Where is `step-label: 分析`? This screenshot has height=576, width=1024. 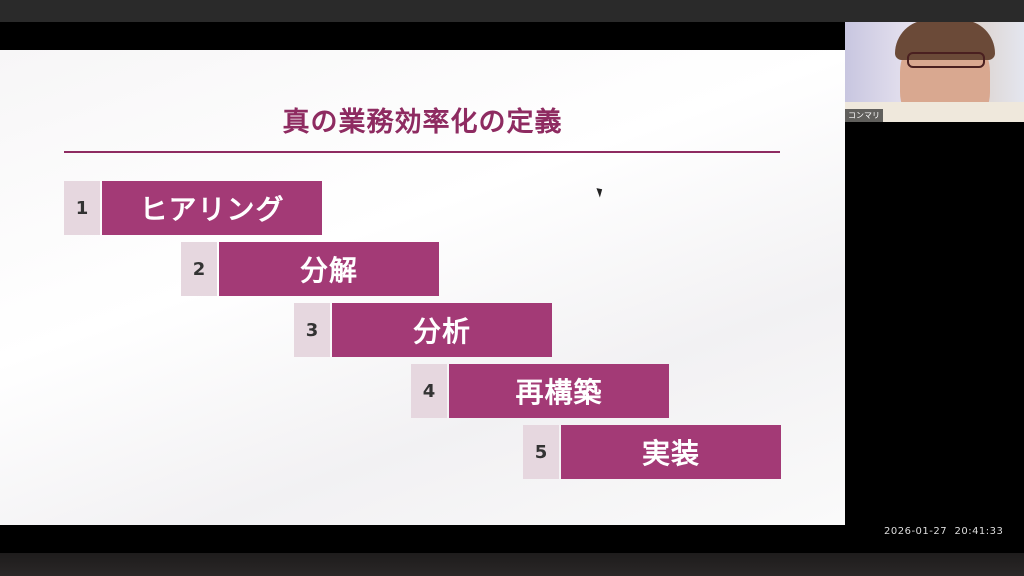 step-label: 分析 is located at coordinates (442, 330).